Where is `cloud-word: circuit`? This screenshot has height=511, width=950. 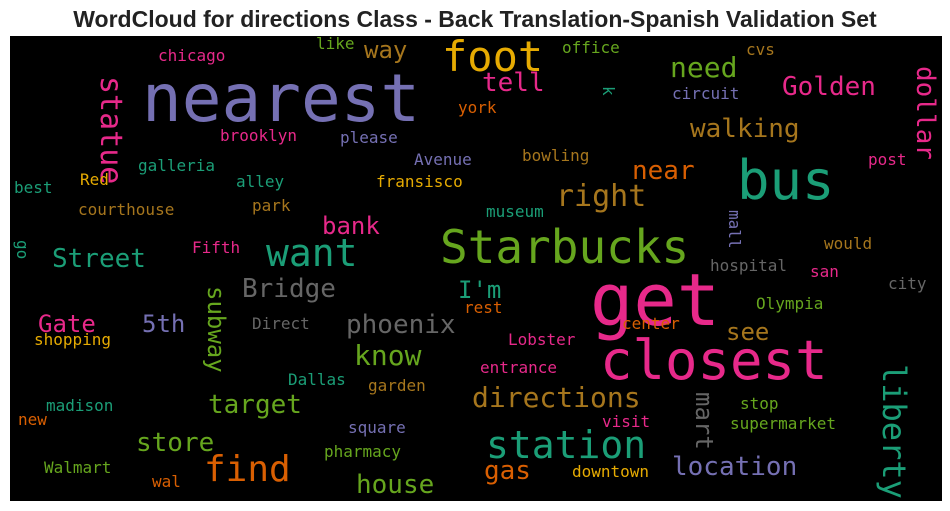
cloud-word: circuit is located at coordinates (706, 93).